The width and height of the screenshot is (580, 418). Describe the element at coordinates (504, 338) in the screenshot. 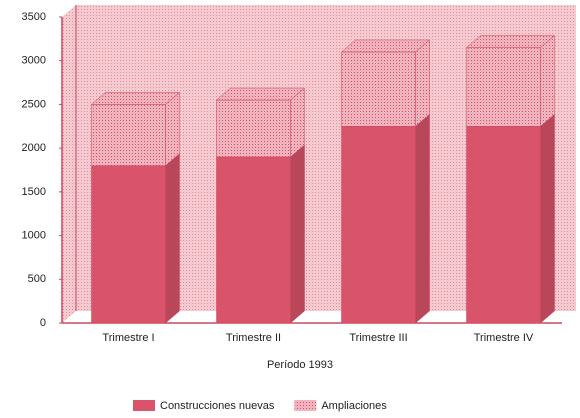

I see `x-tick-label: Trimestre IV` at that location.